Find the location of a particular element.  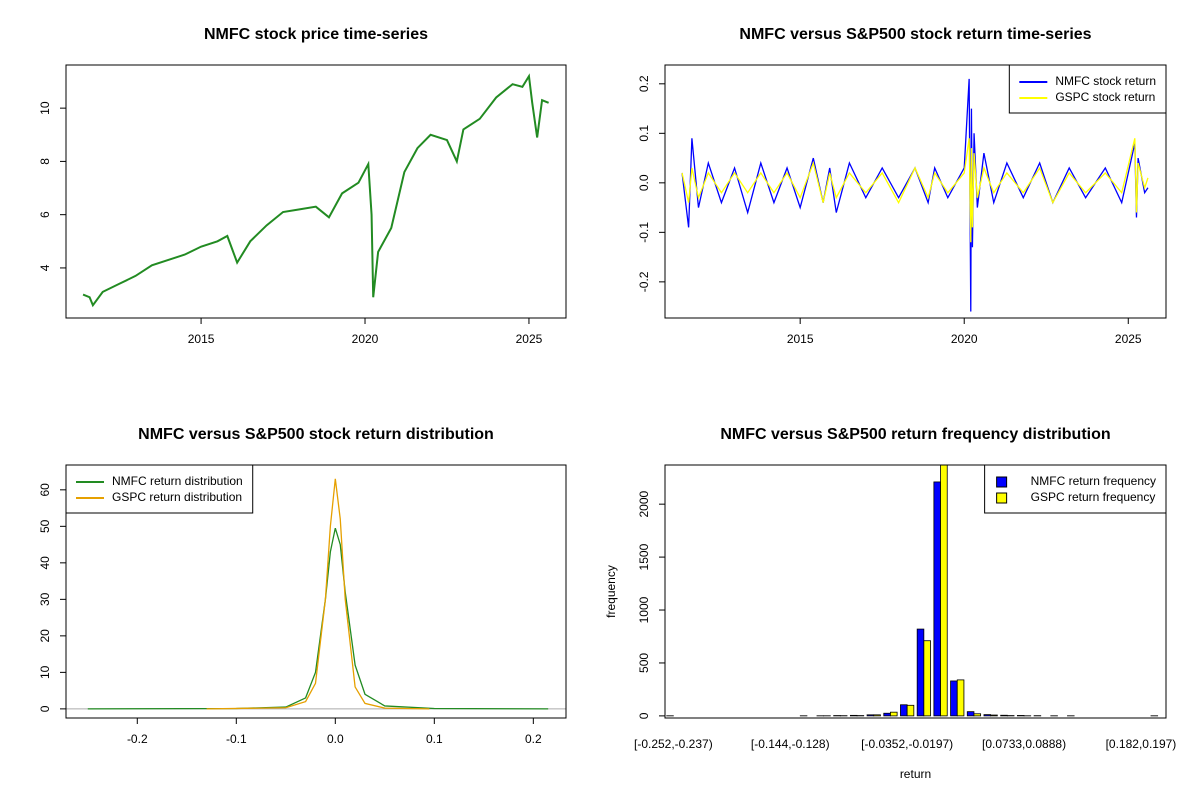

y-tick-label: 8 is located at coordinates (45, 161).